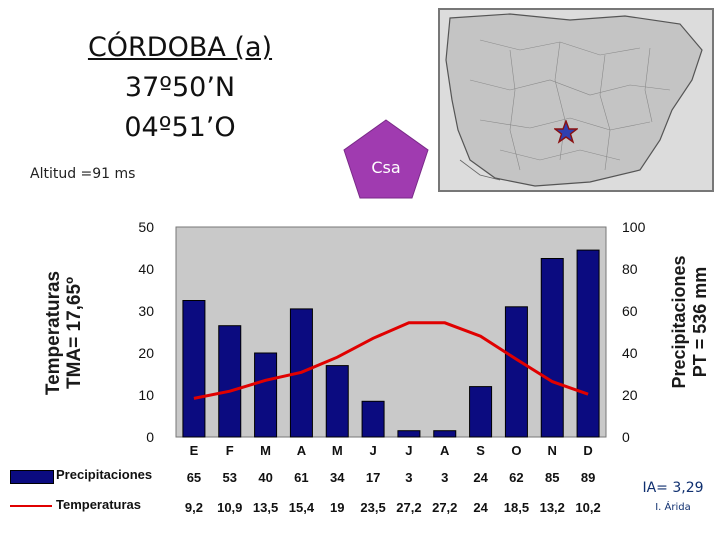  Describe the element at coordinates (90, 506) in the screenshot. I see `legend-temperature: Temperaturas` at that location.